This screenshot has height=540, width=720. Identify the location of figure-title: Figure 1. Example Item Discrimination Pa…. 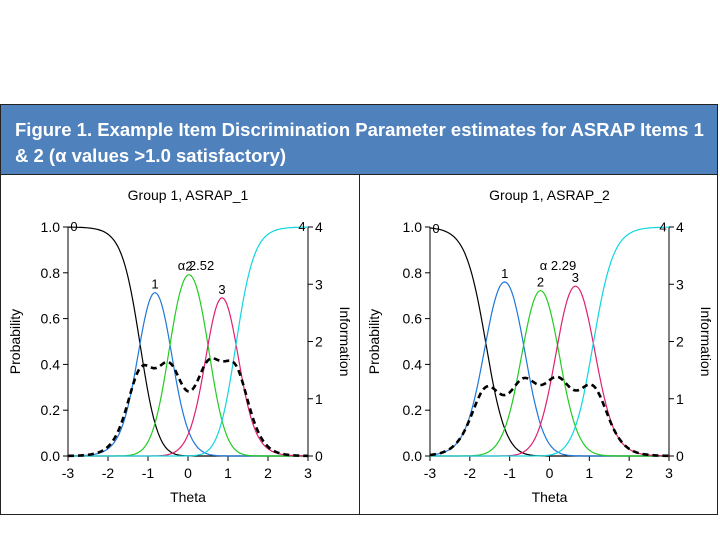
(359, 142).